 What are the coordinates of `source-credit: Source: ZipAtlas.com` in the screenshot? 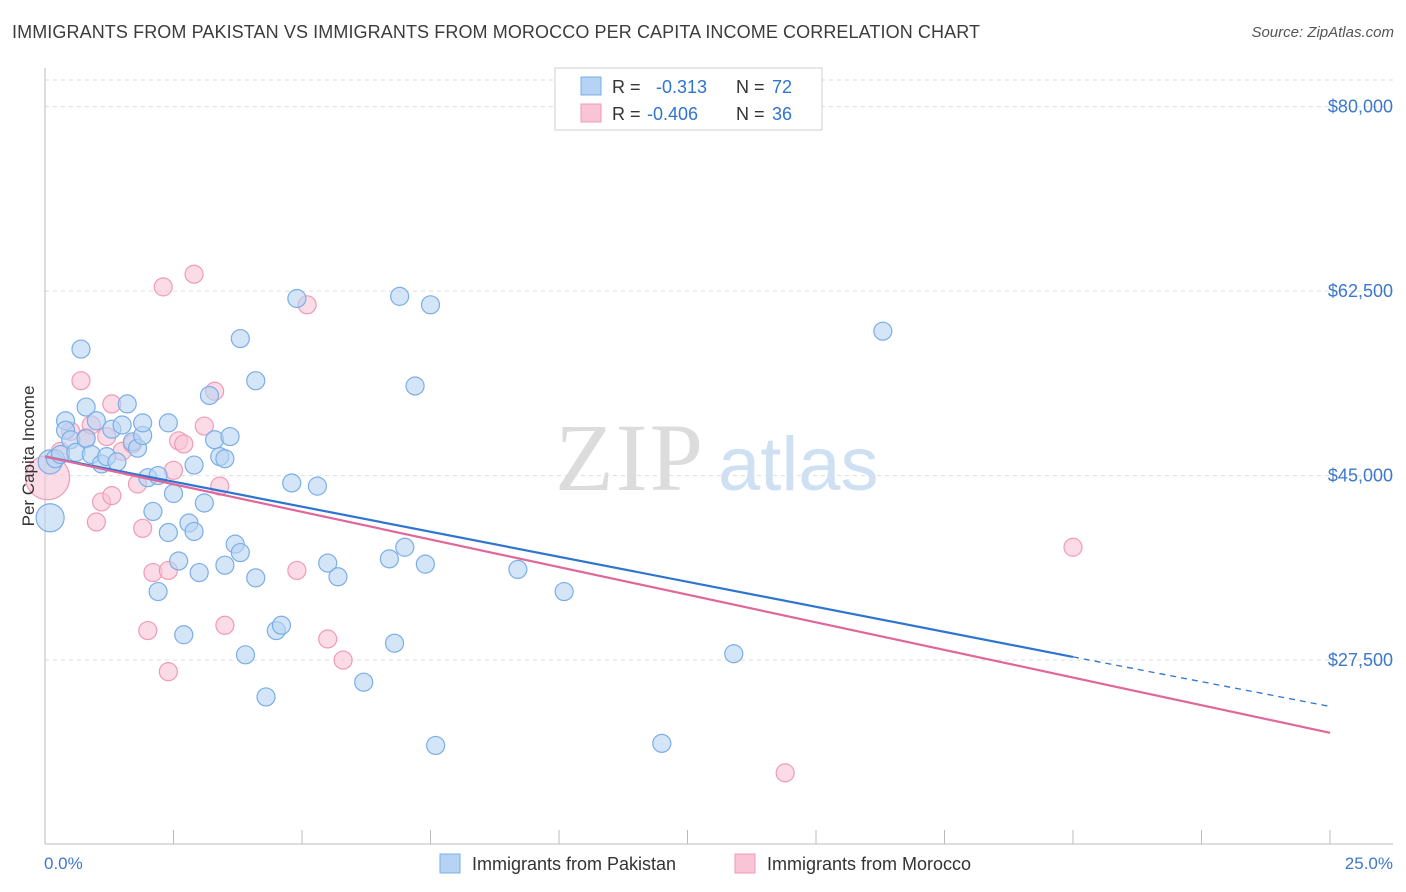 It's located at (1322, 32).